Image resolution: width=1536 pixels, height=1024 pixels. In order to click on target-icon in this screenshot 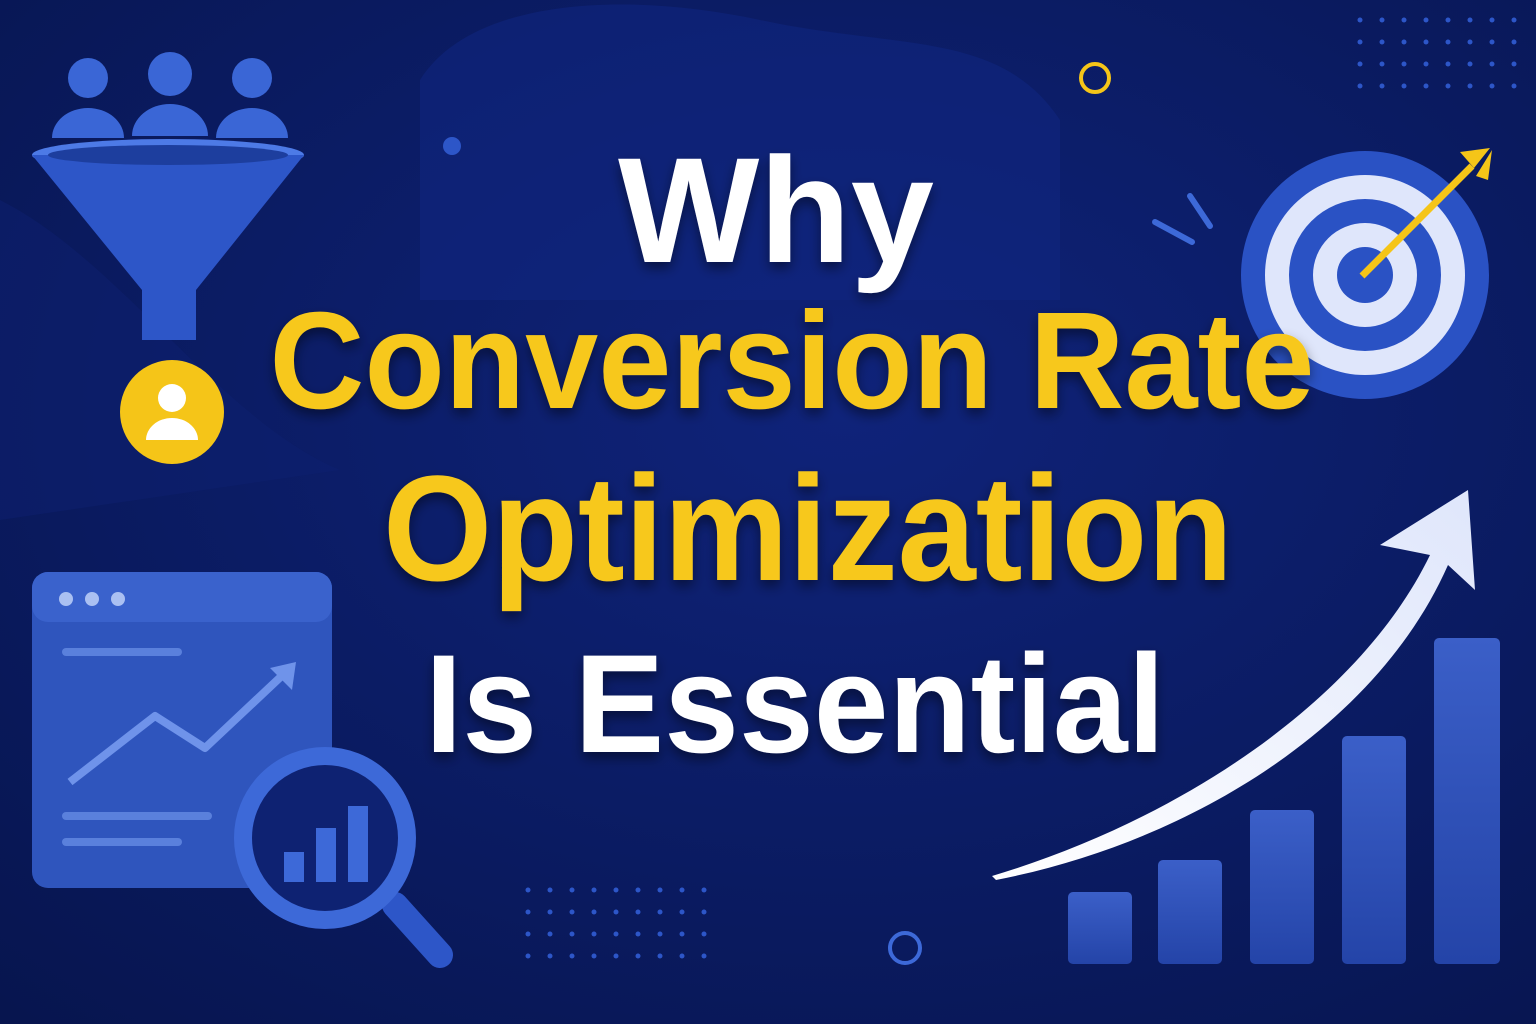, I will do `click(1322, 273)`.